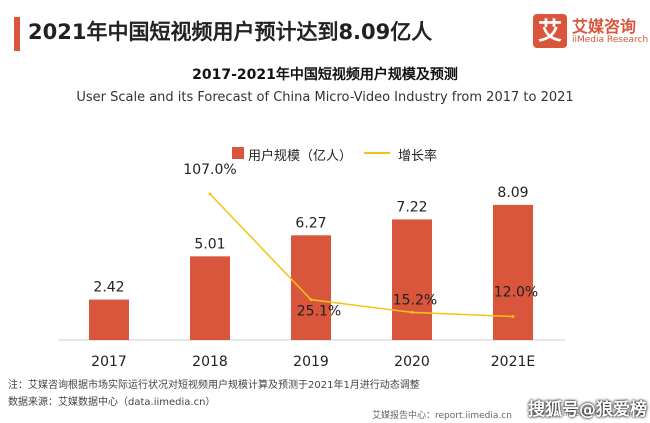  I want to click on chart-title: 2017-2021年中国短视频用户规模及预测, so click(325, 75).